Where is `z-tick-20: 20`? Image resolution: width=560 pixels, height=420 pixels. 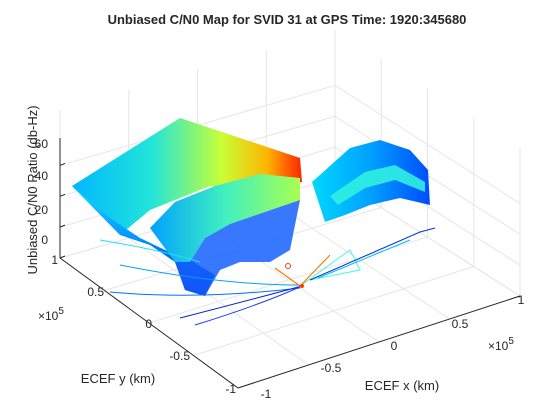 z-tick-20: 20 is located at coordinates (42, 210).